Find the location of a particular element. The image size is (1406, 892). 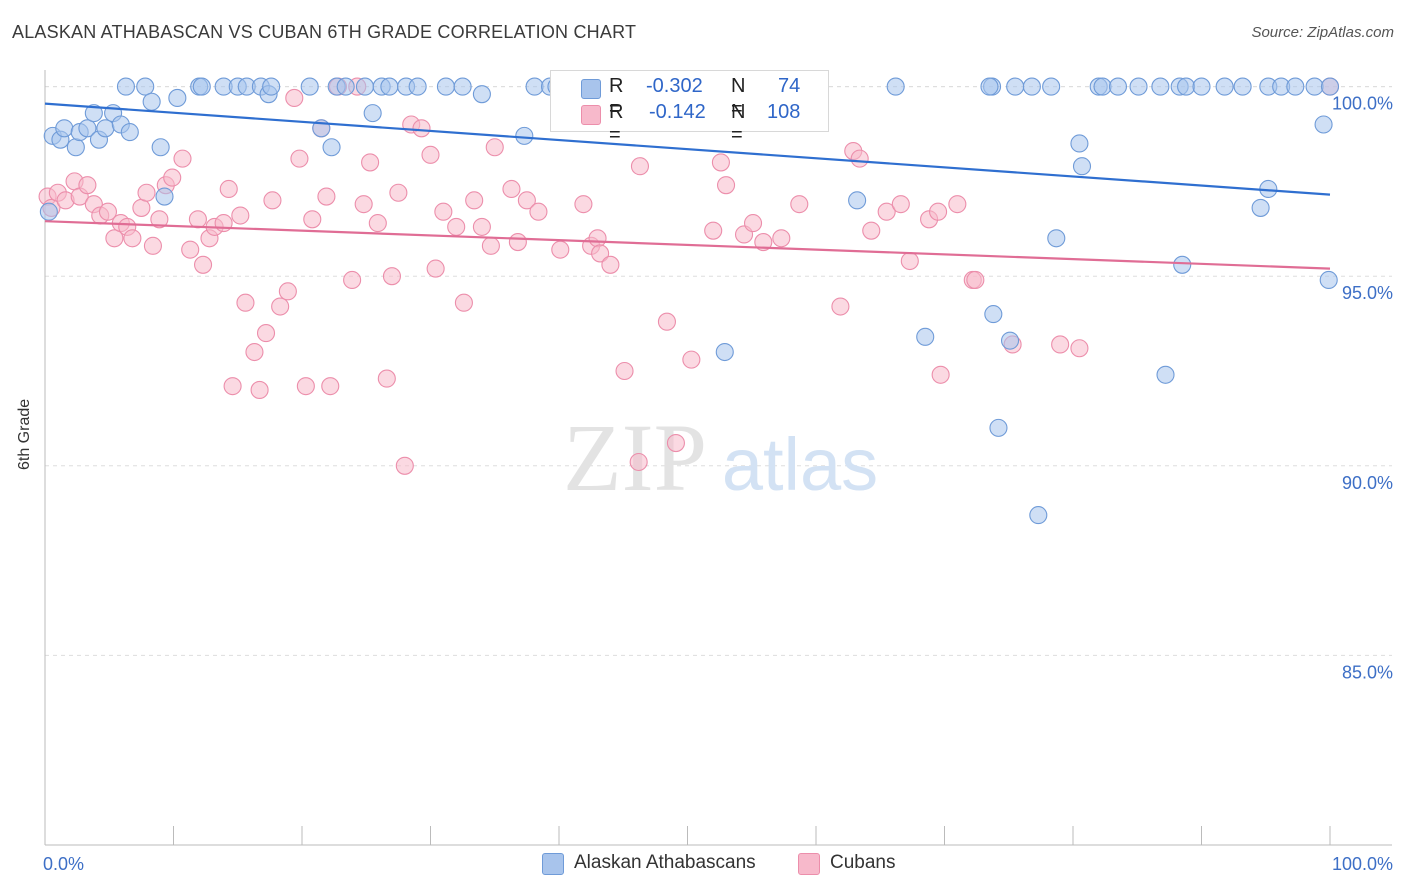

legend-n-value: 108 is located at coordinates (784, 112).